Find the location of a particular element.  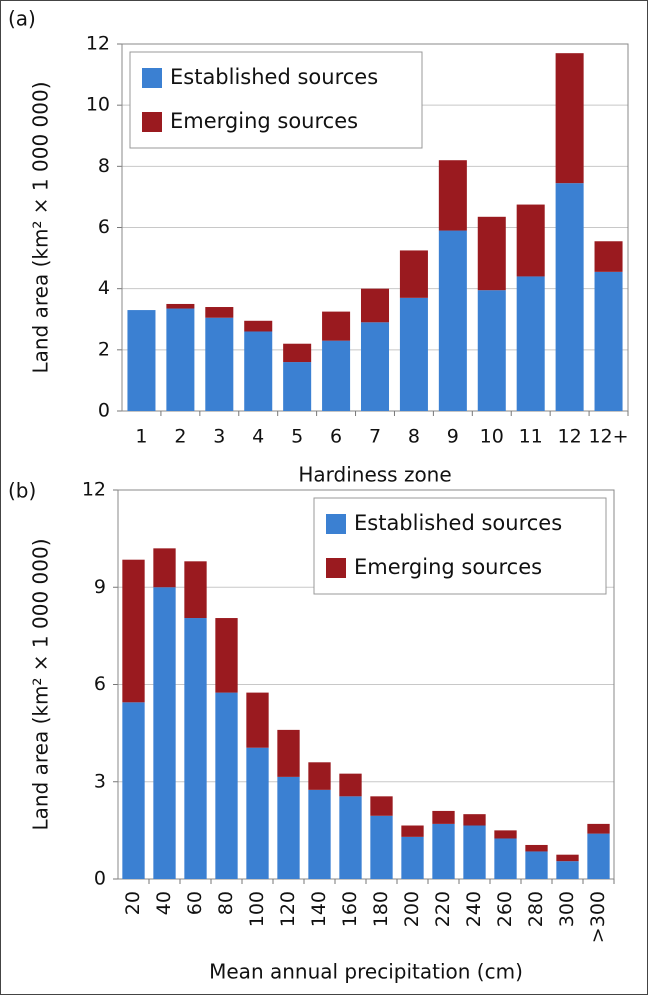

x-tick-label: 220 is located at coordinates (443, 909).